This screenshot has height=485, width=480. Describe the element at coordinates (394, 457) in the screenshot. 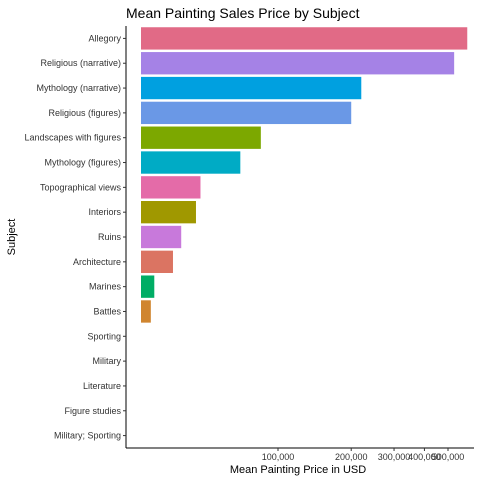

I see `x-tick-label: 300,000` at that location.